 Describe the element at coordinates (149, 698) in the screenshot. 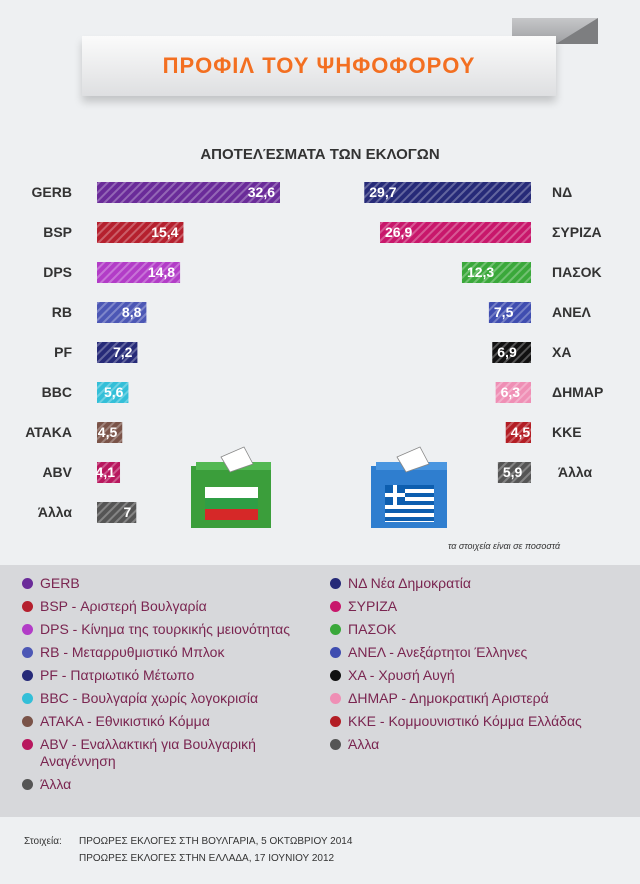

I see `legend-label: BBC - Βουλγαρία χωρίς λογοκρισία` at that location.